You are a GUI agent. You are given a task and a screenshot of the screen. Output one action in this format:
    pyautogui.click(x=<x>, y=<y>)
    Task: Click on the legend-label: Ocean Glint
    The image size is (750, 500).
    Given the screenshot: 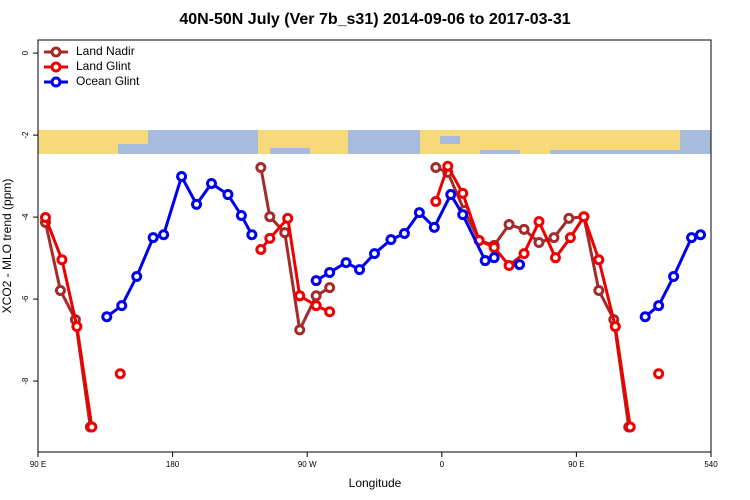 What is the action you would take?
    pyautogui.click(x=108, y=81)
    